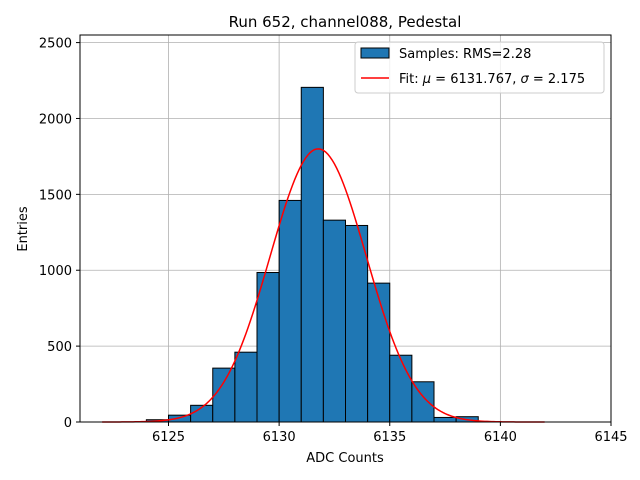 The width and height of the screenshot is (640, 480). Describe the element at coordinates (55, 44) in the screenshot. I see `y-tick-label: 2500` at that location.